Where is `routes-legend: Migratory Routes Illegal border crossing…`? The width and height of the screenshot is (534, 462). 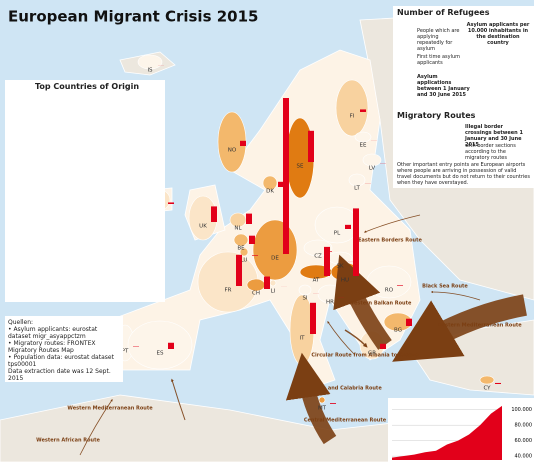
routes-legend: Migratory Routes Illegal border crossing… is located at coordinates (463, 149).